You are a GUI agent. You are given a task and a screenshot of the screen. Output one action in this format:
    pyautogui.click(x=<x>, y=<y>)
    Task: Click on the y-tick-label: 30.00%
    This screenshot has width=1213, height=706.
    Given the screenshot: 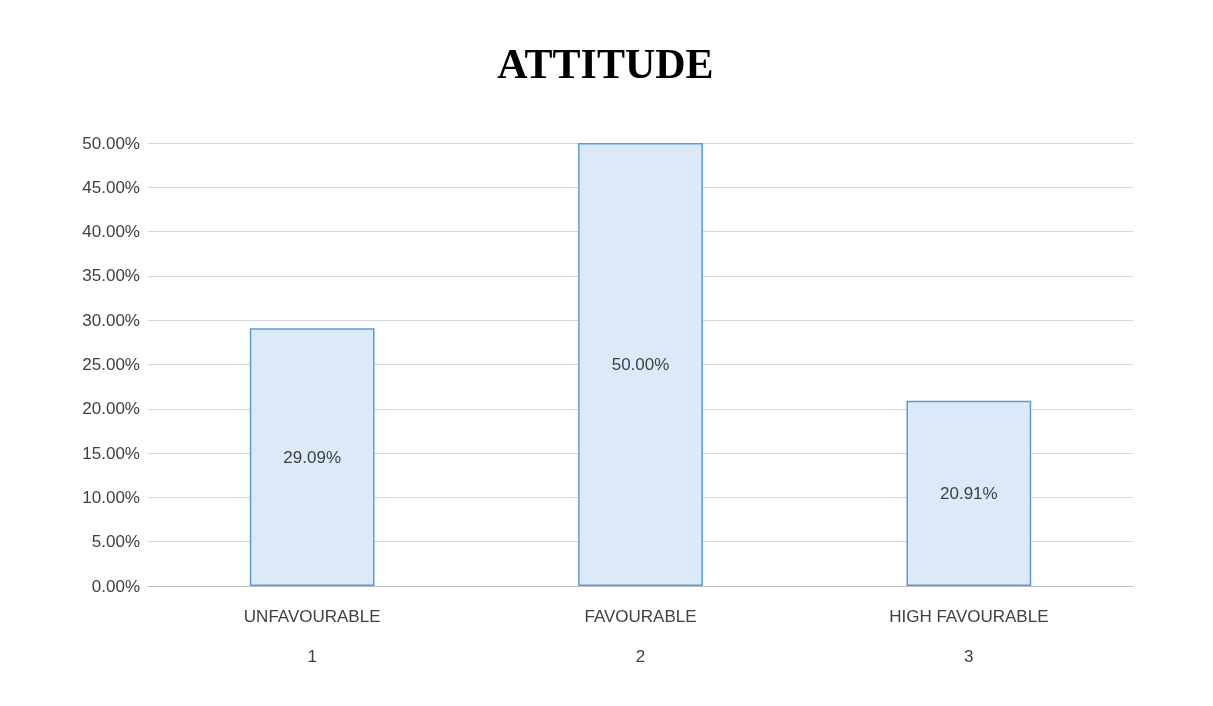 What is the action you would take?
    pyautogui.click(x=111, y=320)
    